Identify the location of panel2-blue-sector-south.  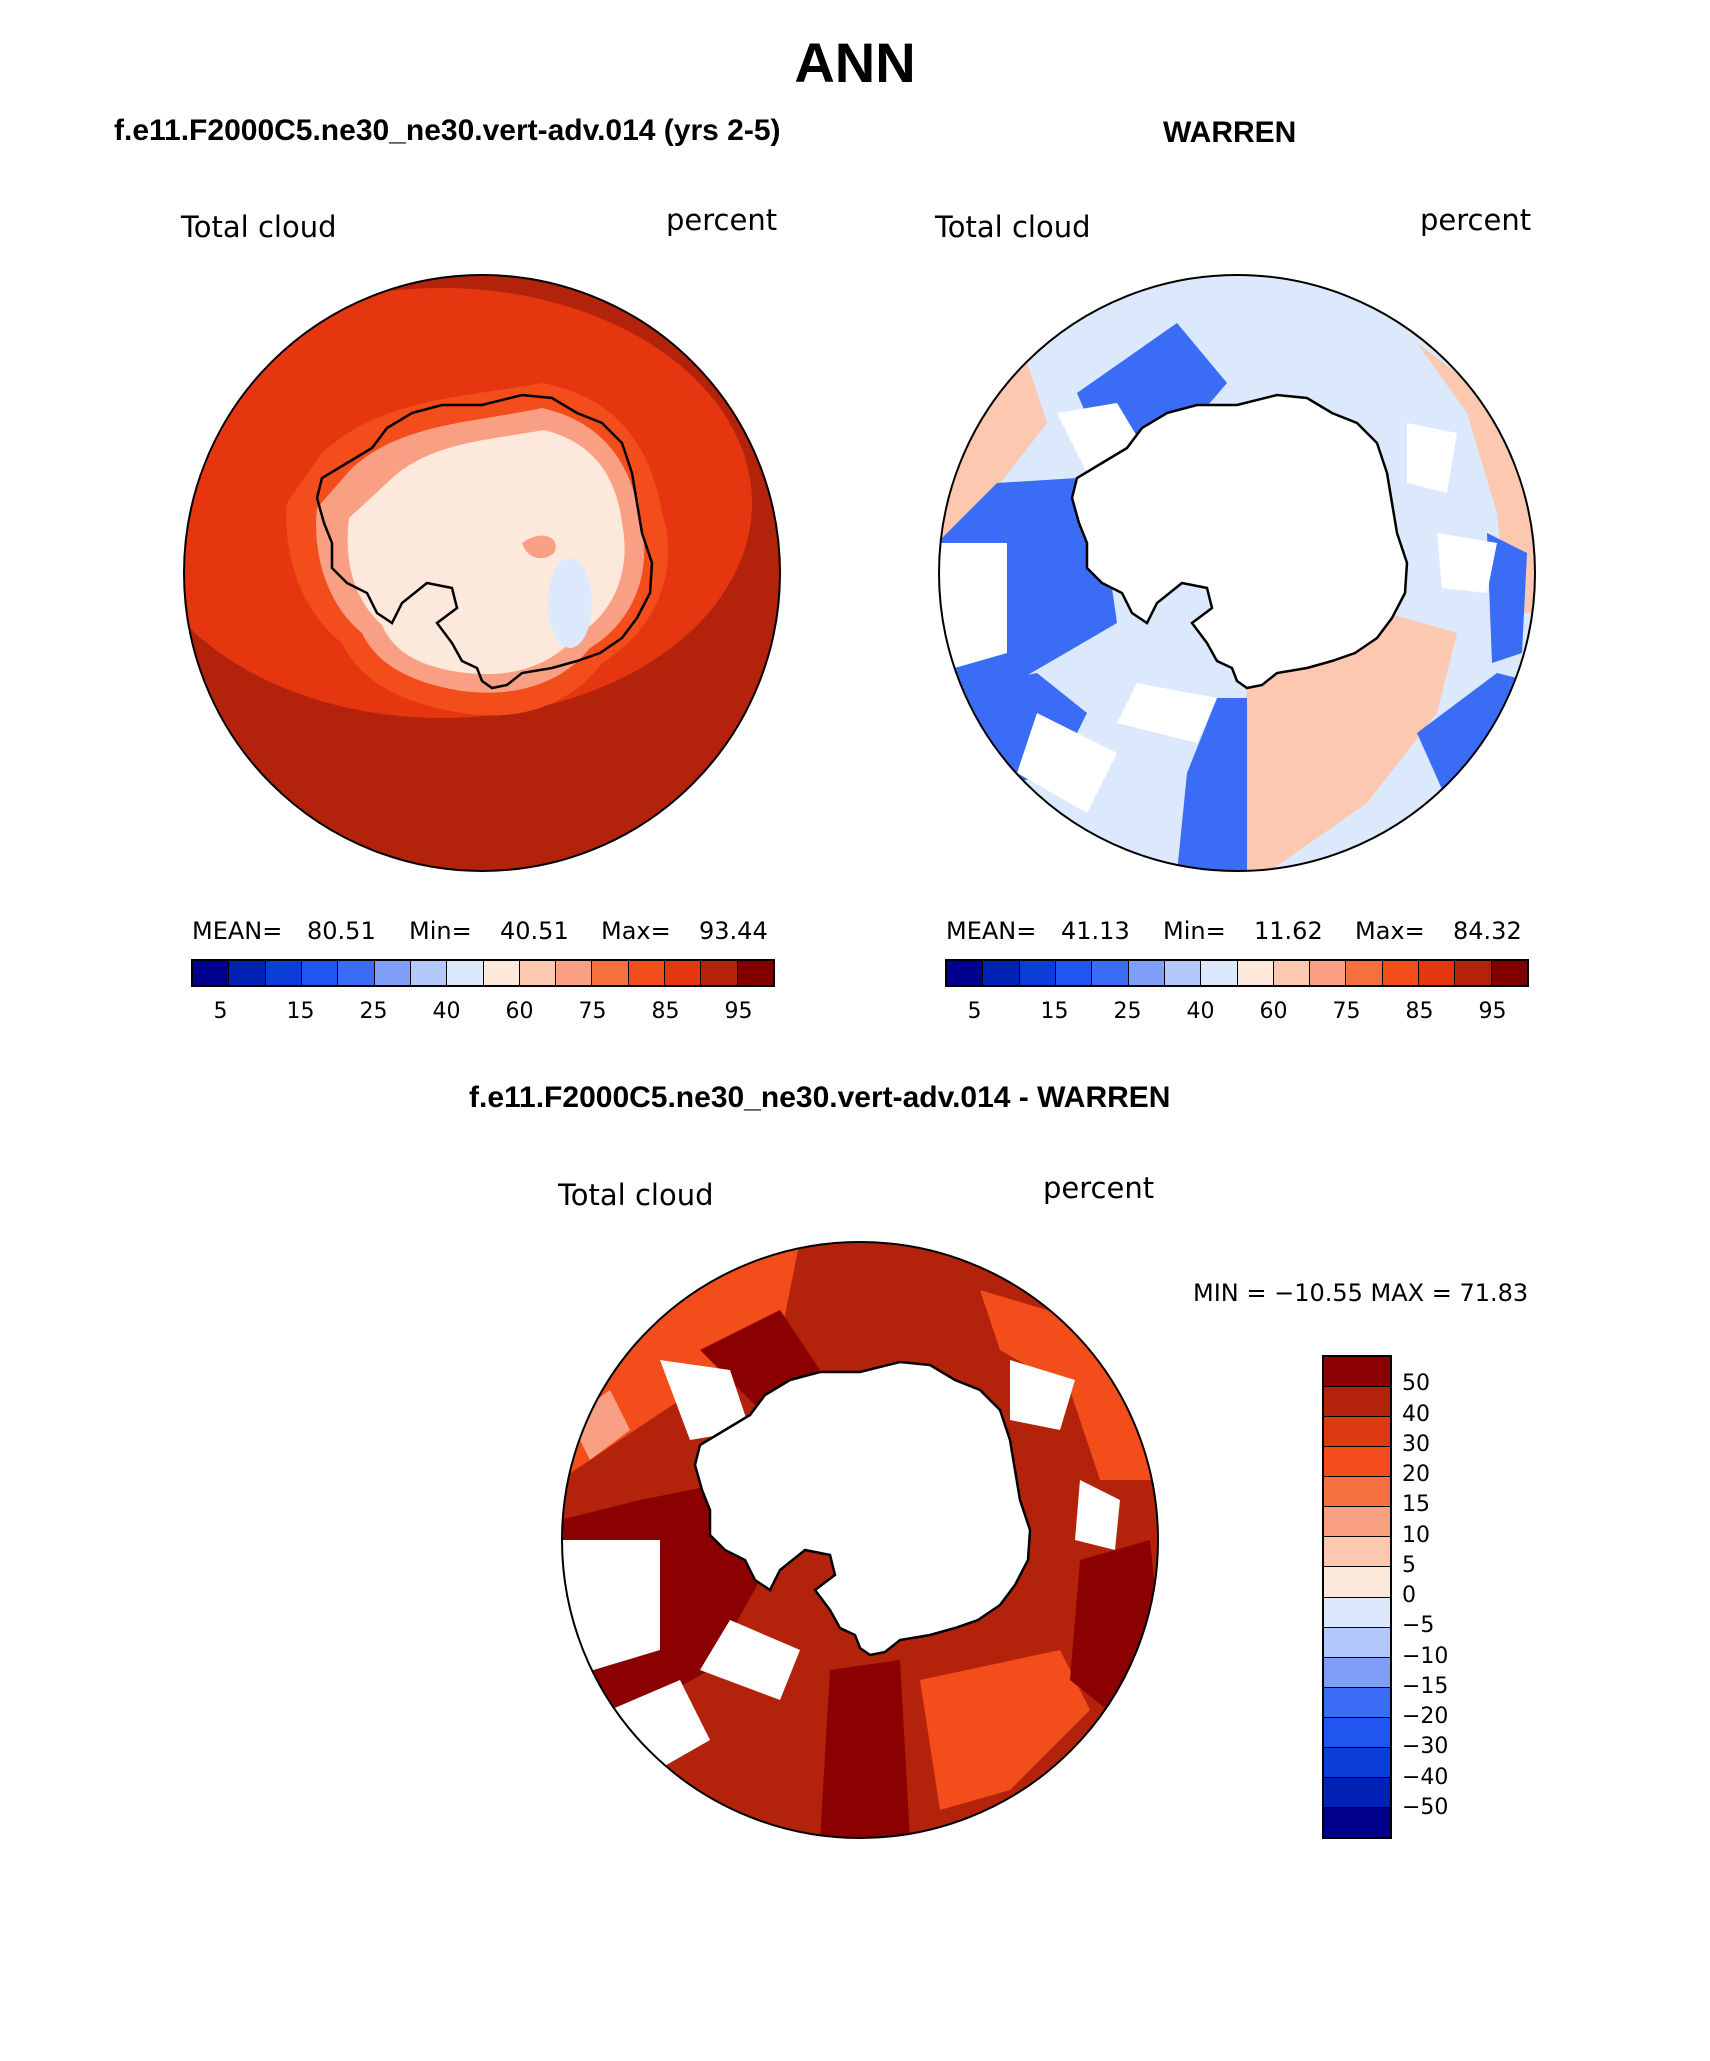
(1212, 784).